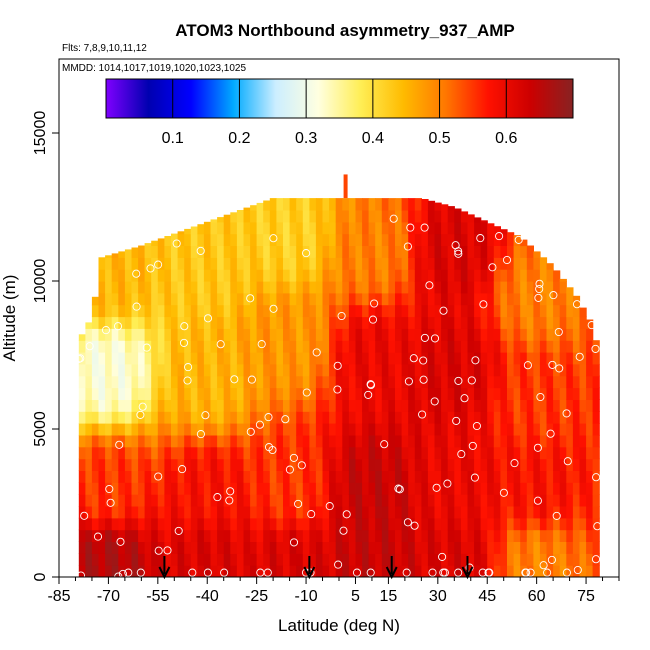  I want to click on y-tick-label: 10000, so click(40, 281).